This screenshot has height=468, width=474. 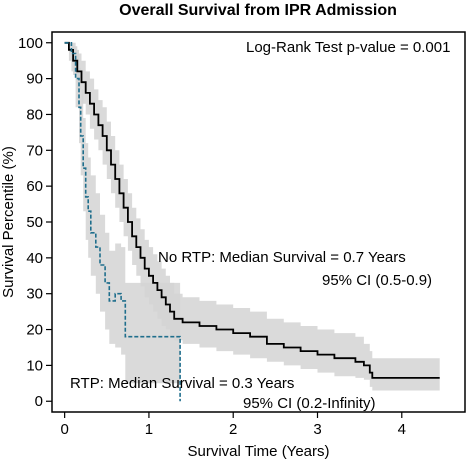 What do you see at coordinates (34, 150) in the screenshot?
I see `y-tick-label: 70` at bounding box center [34, 150].